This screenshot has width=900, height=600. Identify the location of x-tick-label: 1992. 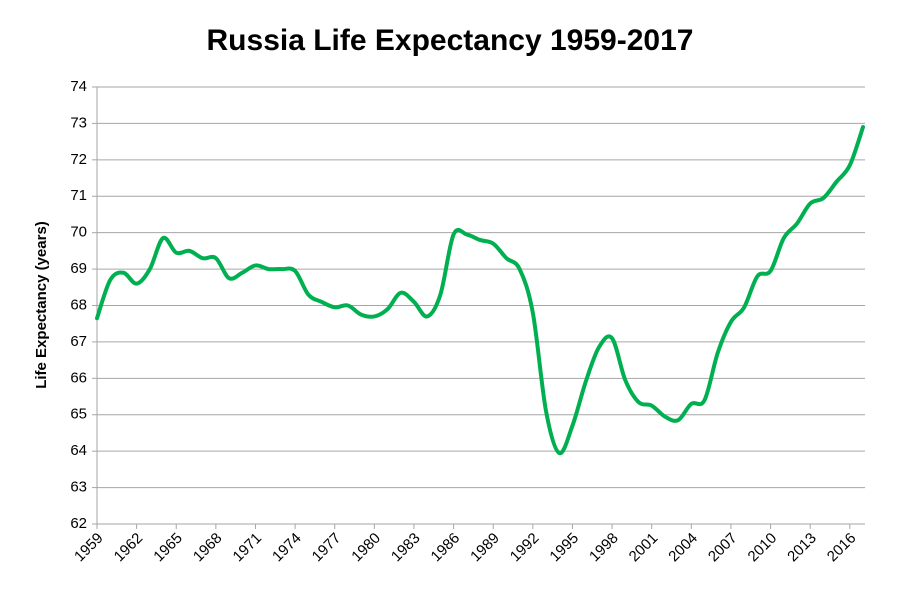
(525, 548).